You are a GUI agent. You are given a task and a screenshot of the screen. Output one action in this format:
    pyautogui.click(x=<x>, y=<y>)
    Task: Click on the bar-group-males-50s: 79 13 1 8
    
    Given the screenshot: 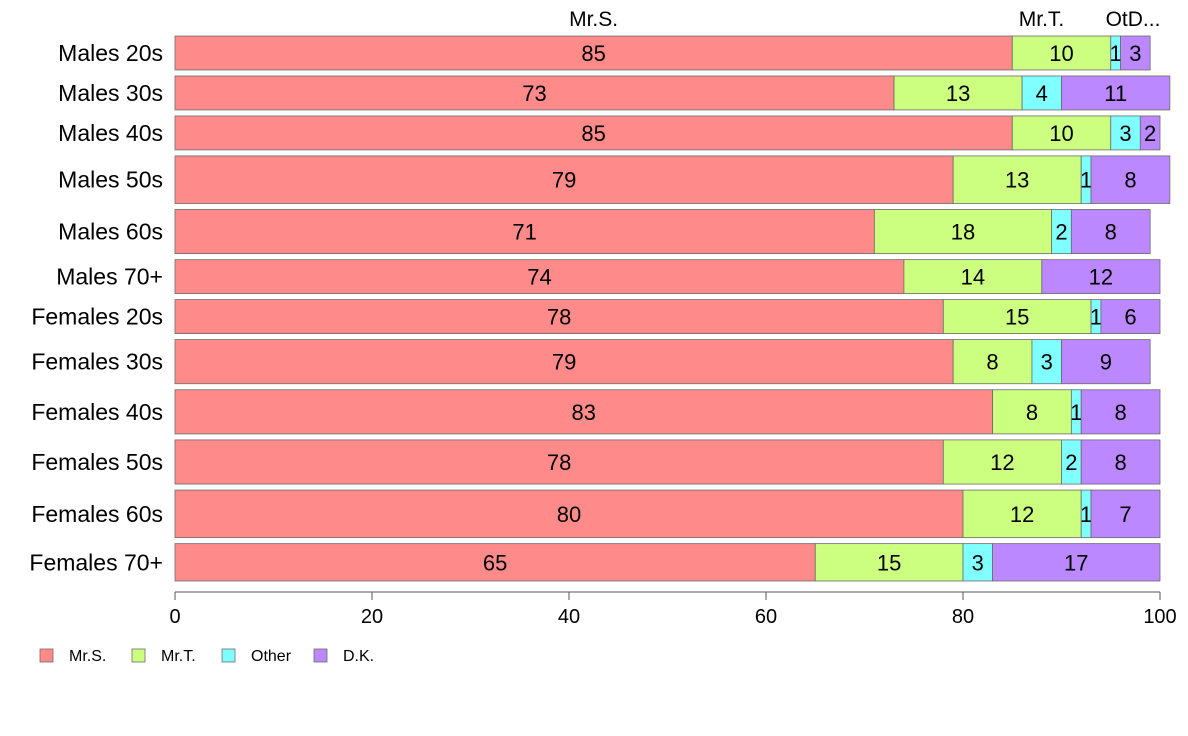 What is the action you would take?
    pyautogui.click(x=672, y=179)
    